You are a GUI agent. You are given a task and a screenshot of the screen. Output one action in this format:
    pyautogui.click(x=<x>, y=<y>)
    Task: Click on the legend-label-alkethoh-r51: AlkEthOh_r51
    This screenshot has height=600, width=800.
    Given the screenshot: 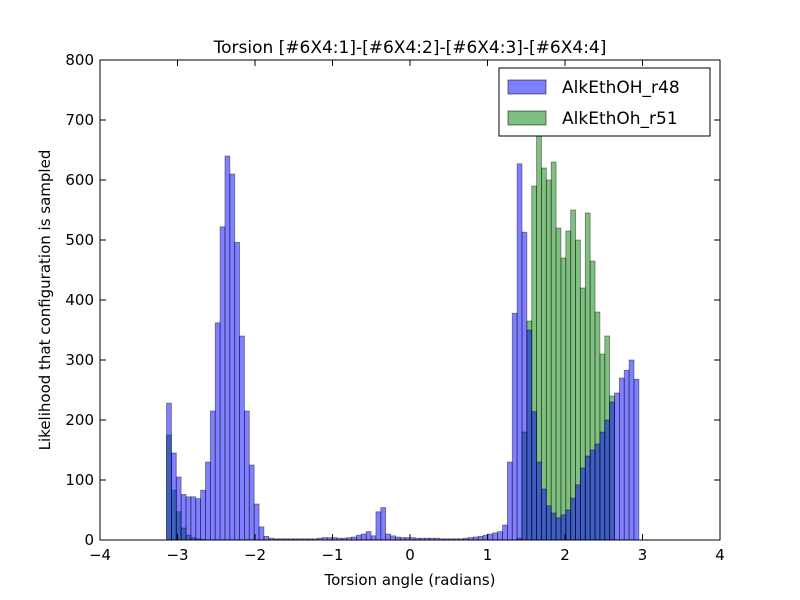 What is the action you would take?
    pyautogui.click(x=620, y=119)
    